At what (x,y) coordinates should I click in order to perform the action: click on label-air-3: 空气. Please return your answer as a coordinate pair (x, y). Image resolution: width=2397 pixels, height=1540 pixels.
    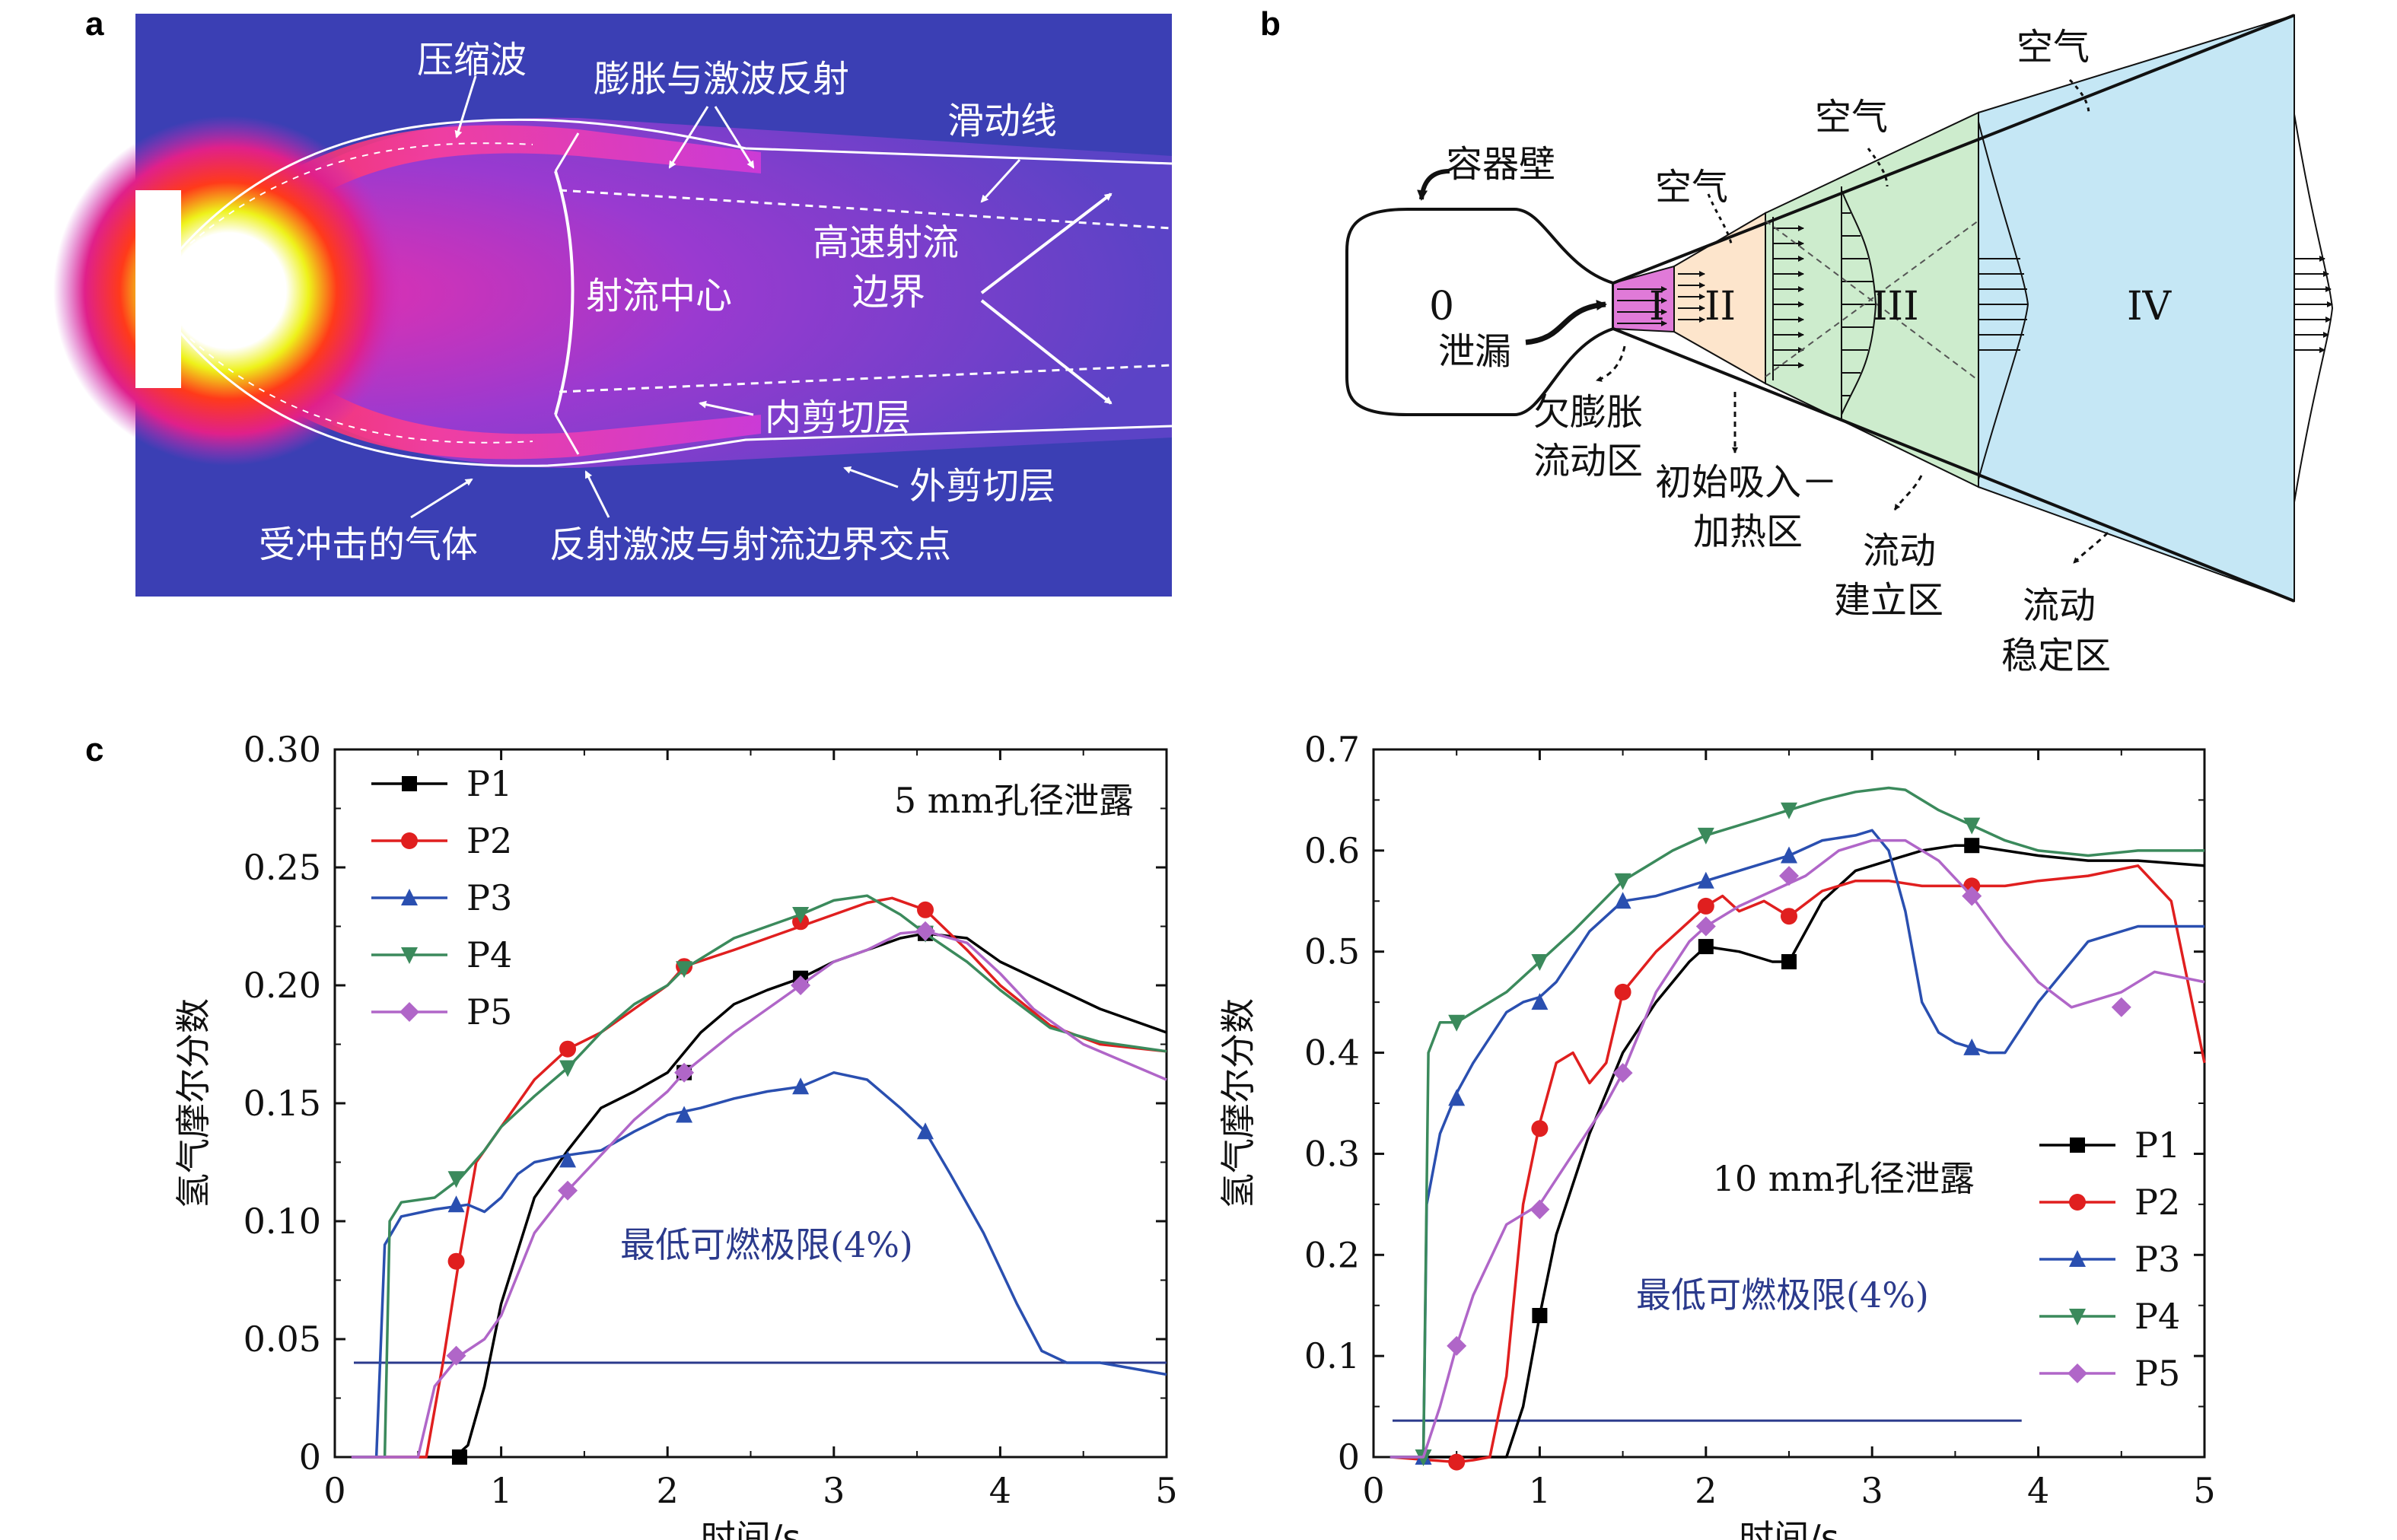
    Looking at the image, I should click on (2053, 47).